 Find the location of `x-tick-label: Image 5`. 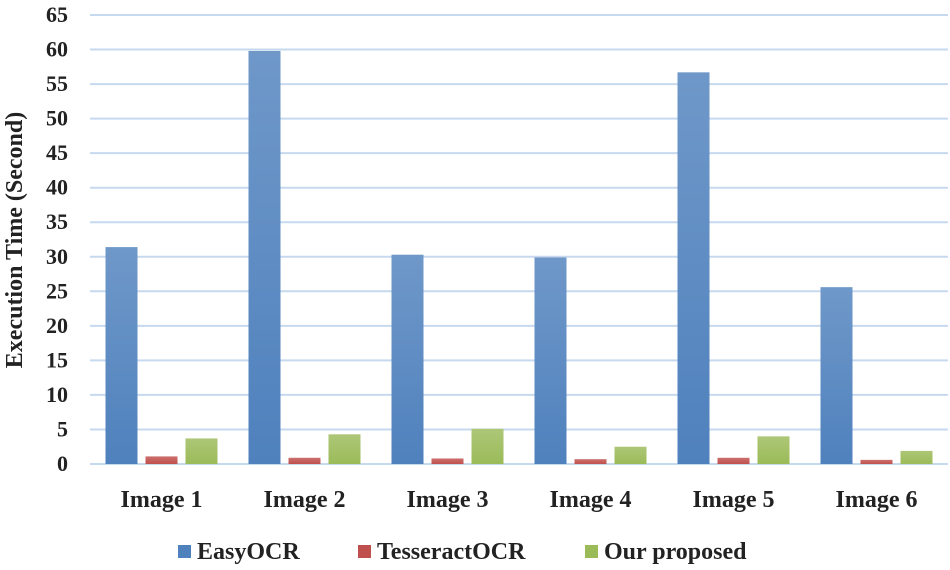

x-tick-label: Image 5 is located at coordinates (734, 500).